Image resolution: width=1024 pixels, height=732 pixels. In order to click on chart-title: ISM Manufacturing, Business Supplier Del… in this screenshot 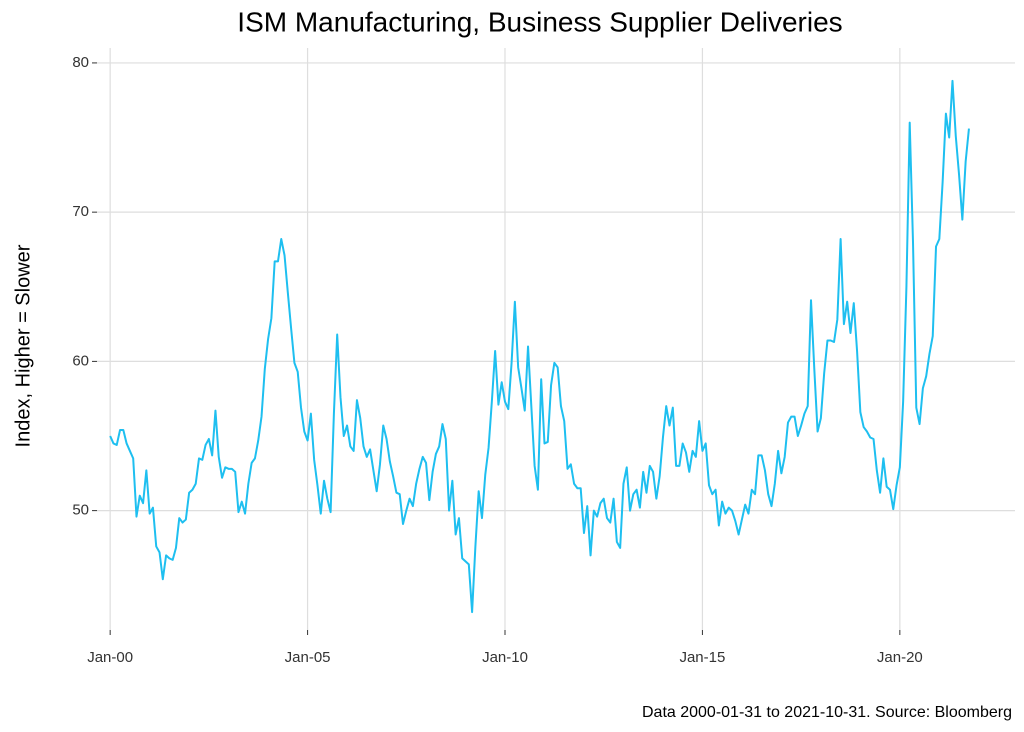, I will do `click(539, 21)`.